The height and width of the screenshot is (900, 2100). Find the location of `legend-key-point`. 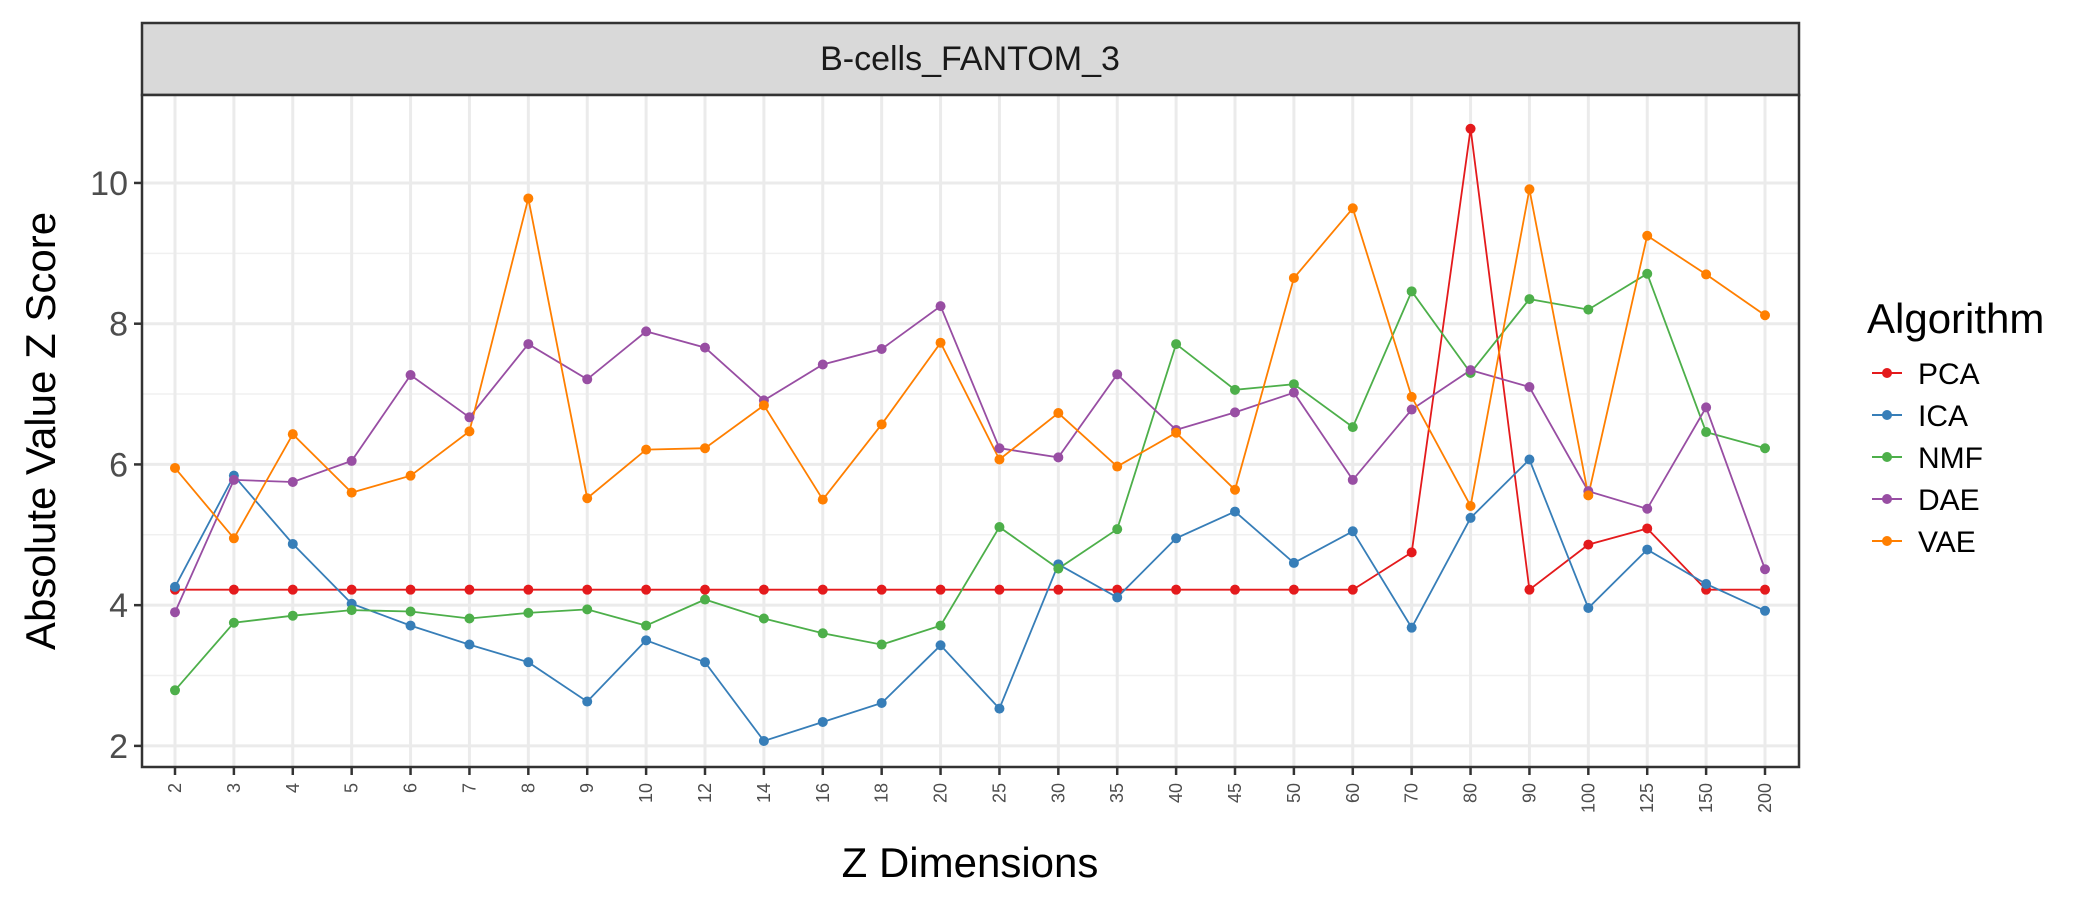

legend-key-point is located at coordinates (1887, 373).